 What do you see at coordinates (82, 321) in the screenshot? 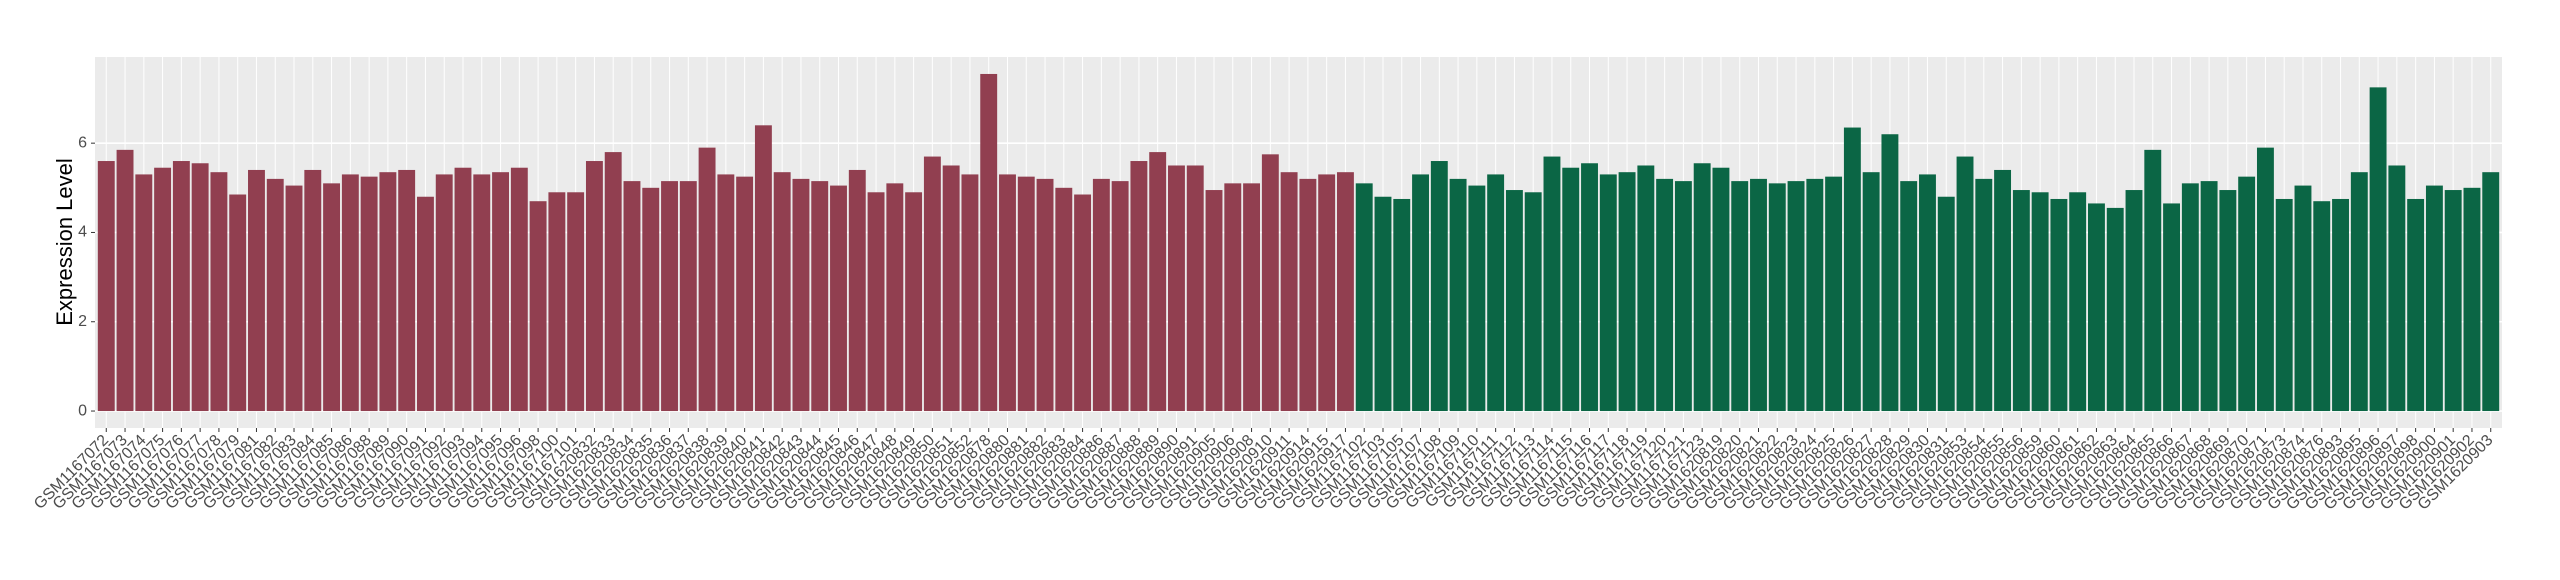
I see `y-tick-label: 2` at bounding box center [82, 321].